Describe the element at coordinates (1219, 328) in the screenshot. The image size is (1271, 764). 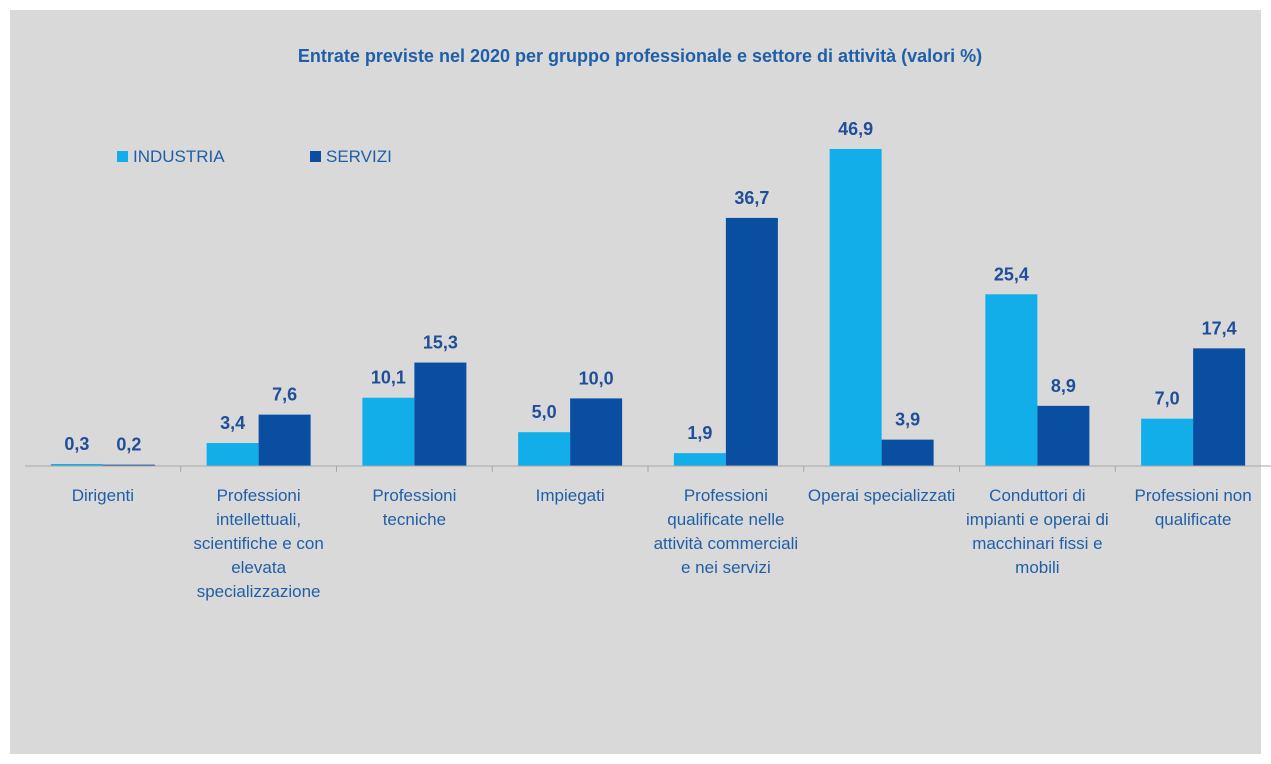
I see `data-label: 17,4` at that location.